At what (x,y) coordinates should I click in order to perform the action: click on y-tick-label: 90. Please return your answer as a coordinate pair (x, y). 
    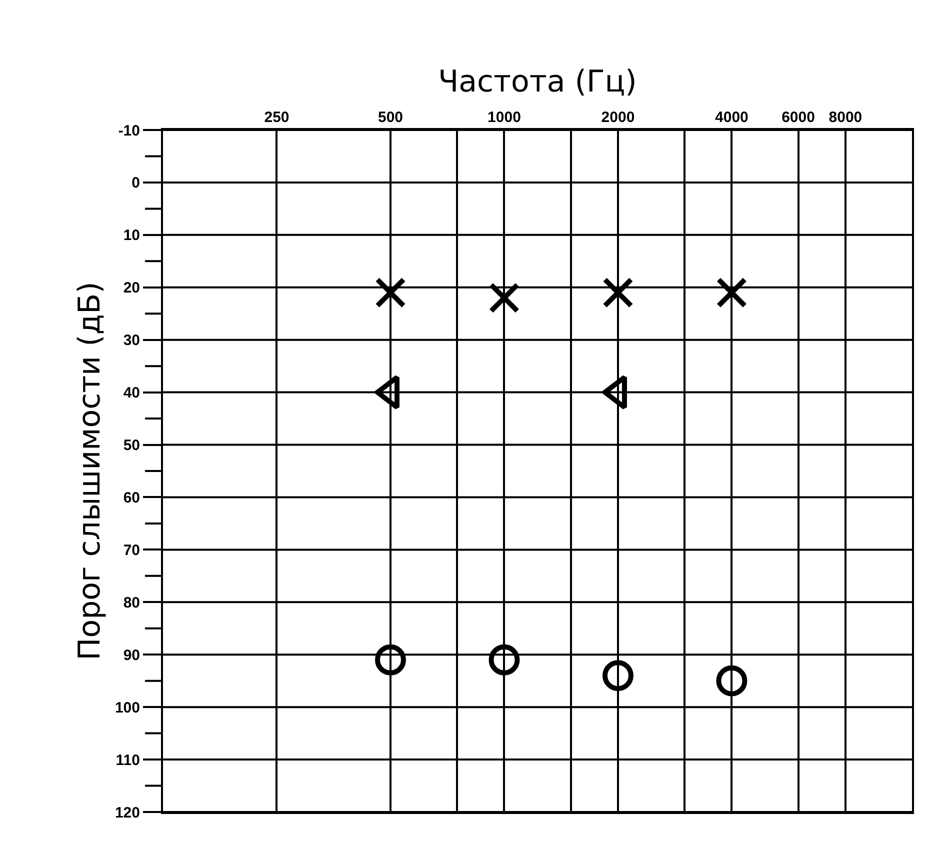
    Looking at the image, I should click on (131, 655).